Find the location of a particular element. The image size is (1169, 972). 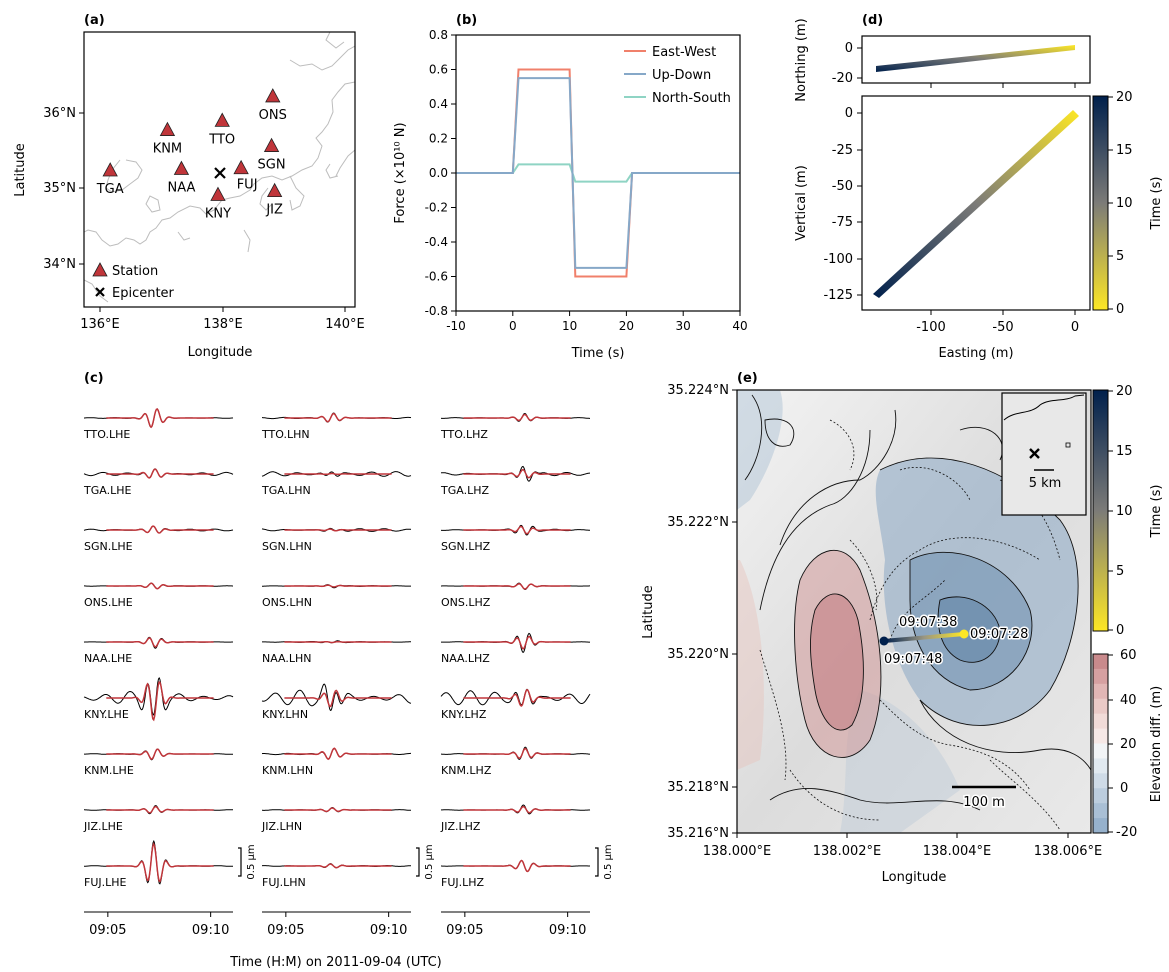

b-legend: East-West Up-Down North-South is located at coordinates (677, 75).